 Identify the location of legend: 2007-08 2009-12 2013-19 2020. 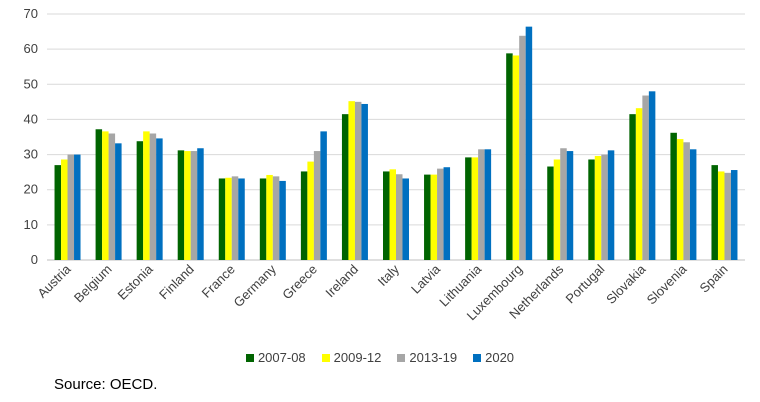
(380, 357).